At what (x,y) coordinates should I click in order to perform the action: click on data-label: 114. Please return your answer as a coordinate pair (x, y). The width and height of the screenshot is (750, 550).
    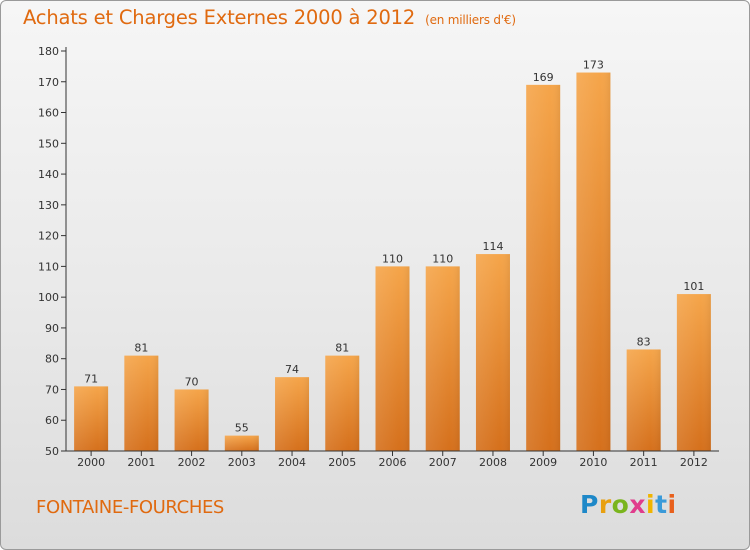
    Looking at the image, I should click on (492, 246).